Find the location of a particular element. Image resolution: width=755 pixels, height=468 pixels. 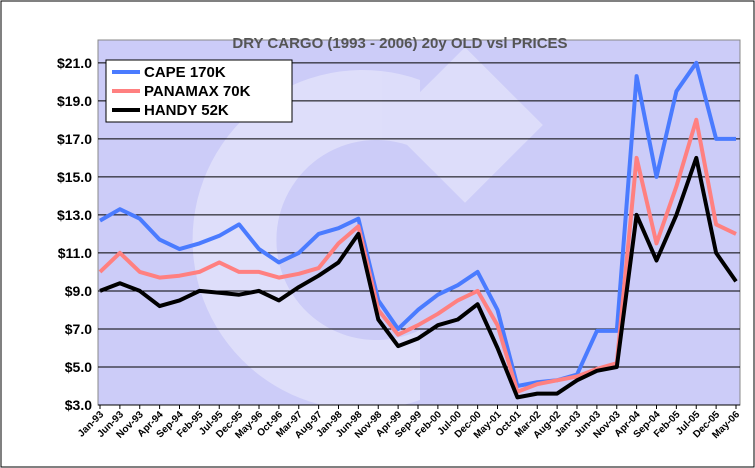

y-tick-label: $9.0 is located at coordinates (78, 291).